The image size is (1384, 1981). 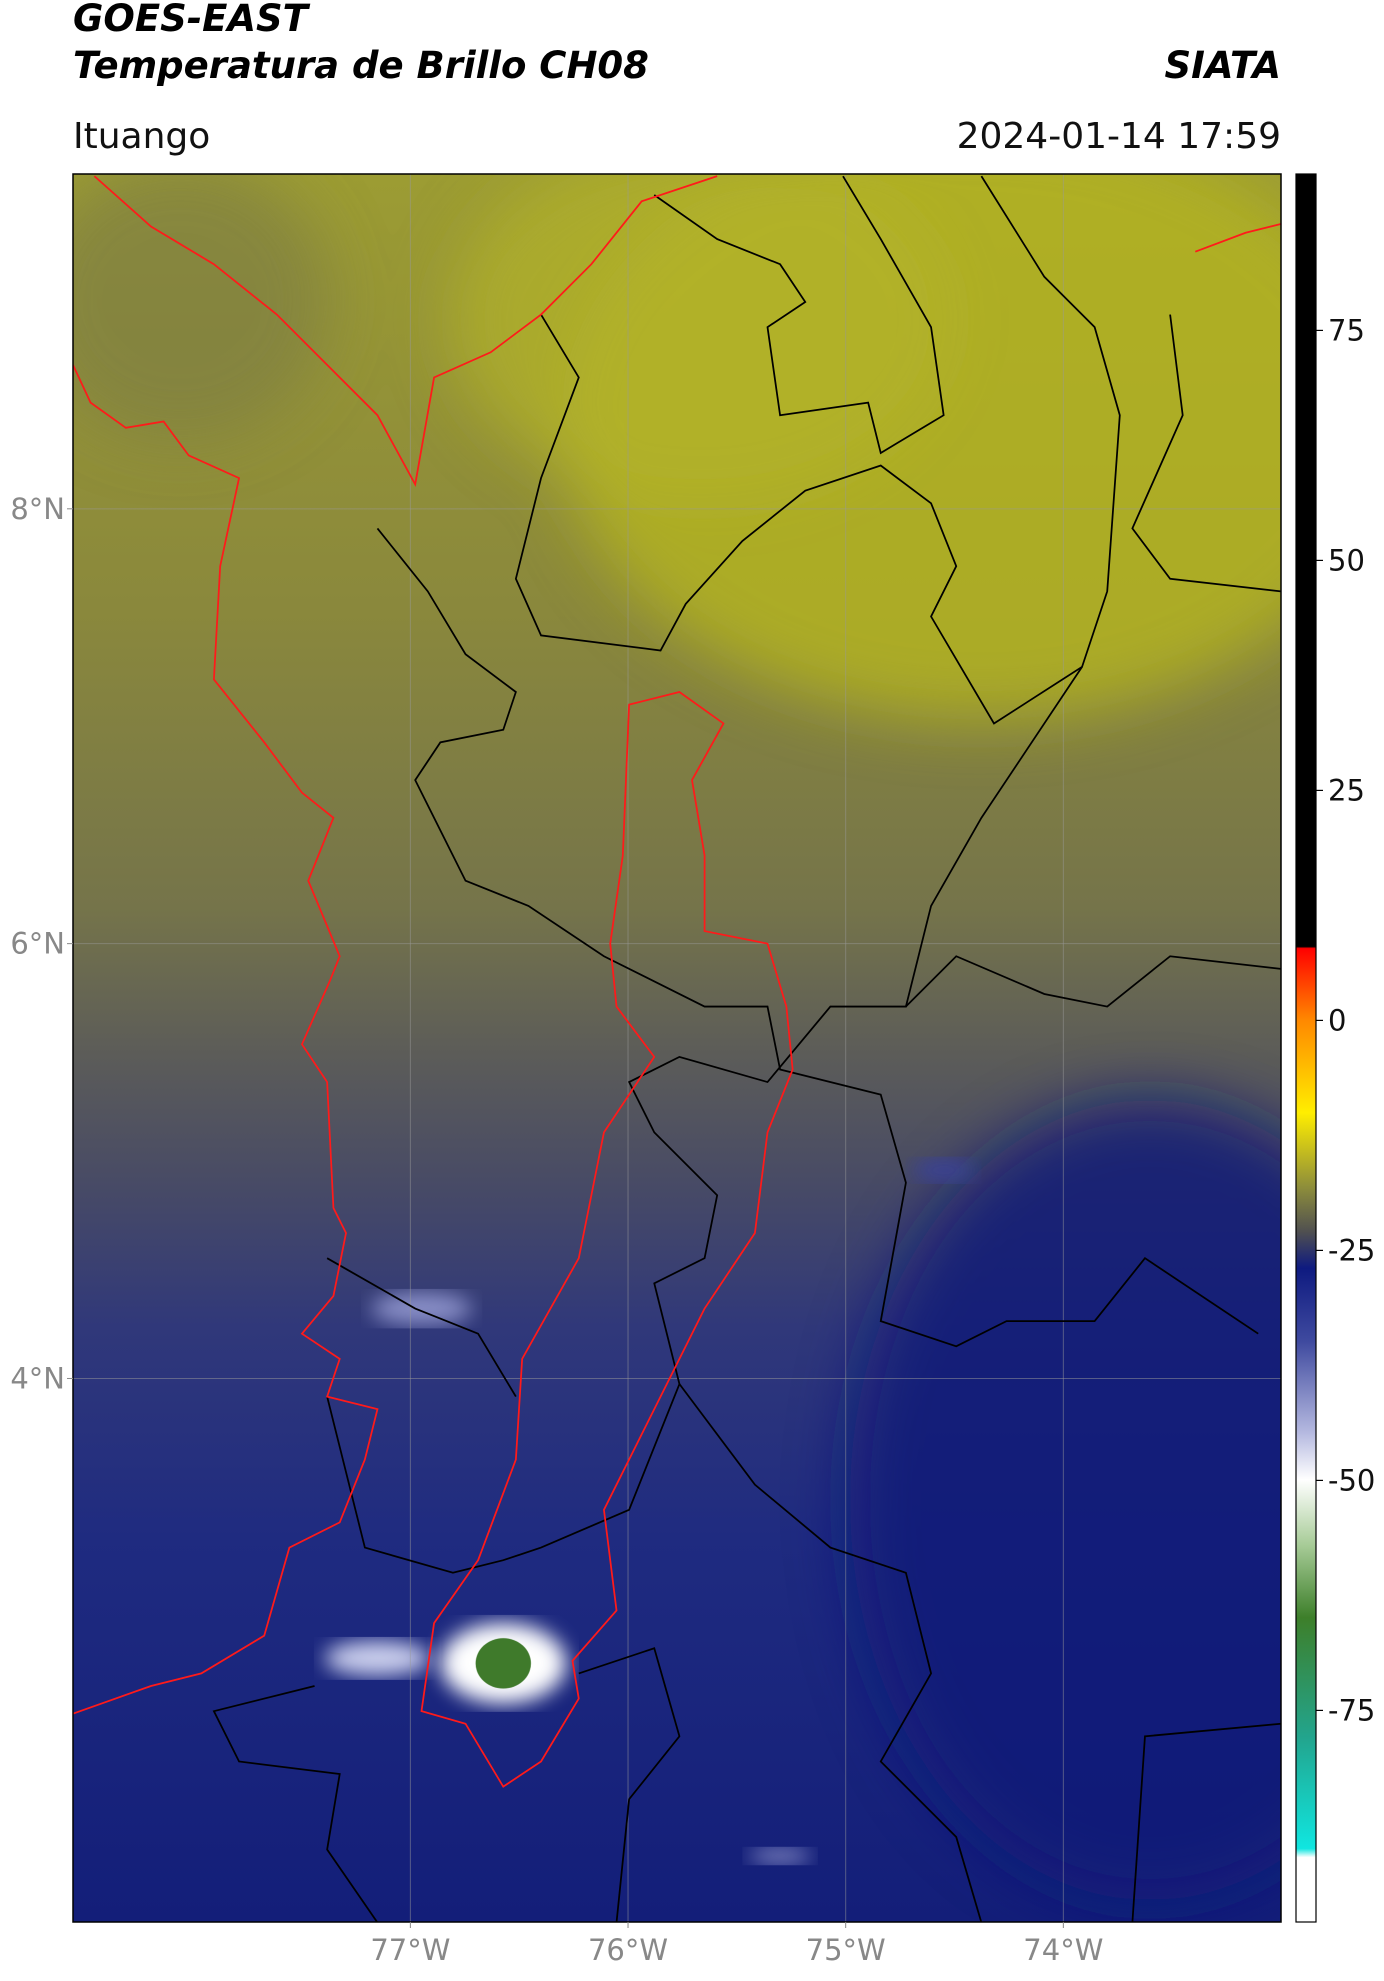 I want to click on location: Ituango, so click(x=141, y=136).